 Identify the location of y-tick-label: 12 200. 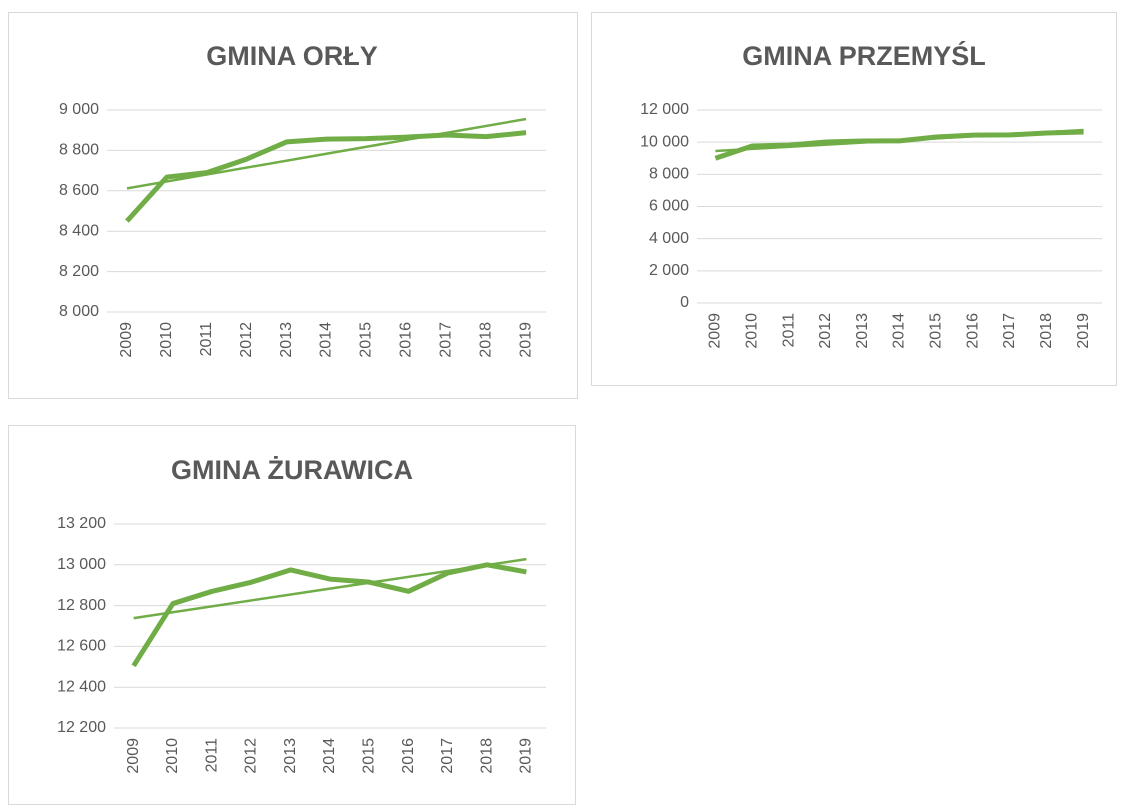
(81, 727).